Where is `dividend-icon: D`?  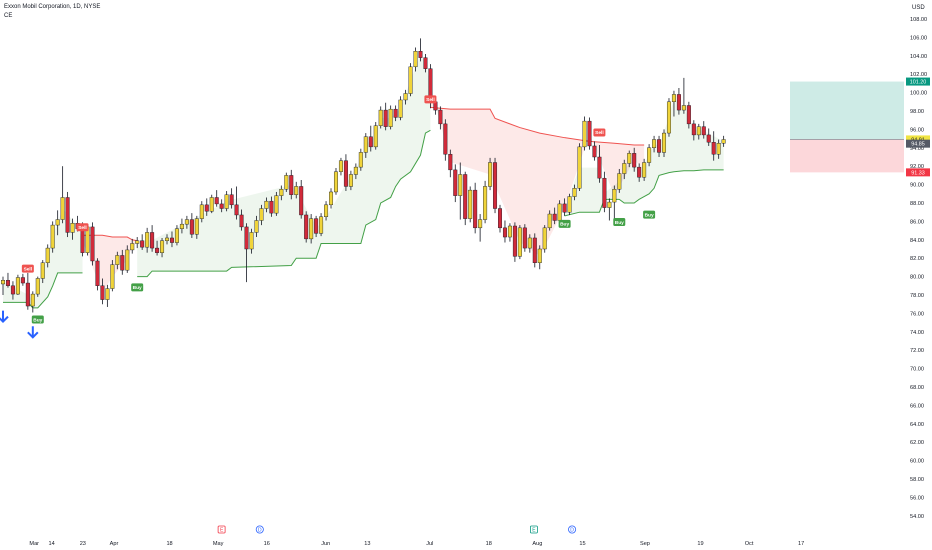 dividend-icon: D is located at coordinates (572, 529).